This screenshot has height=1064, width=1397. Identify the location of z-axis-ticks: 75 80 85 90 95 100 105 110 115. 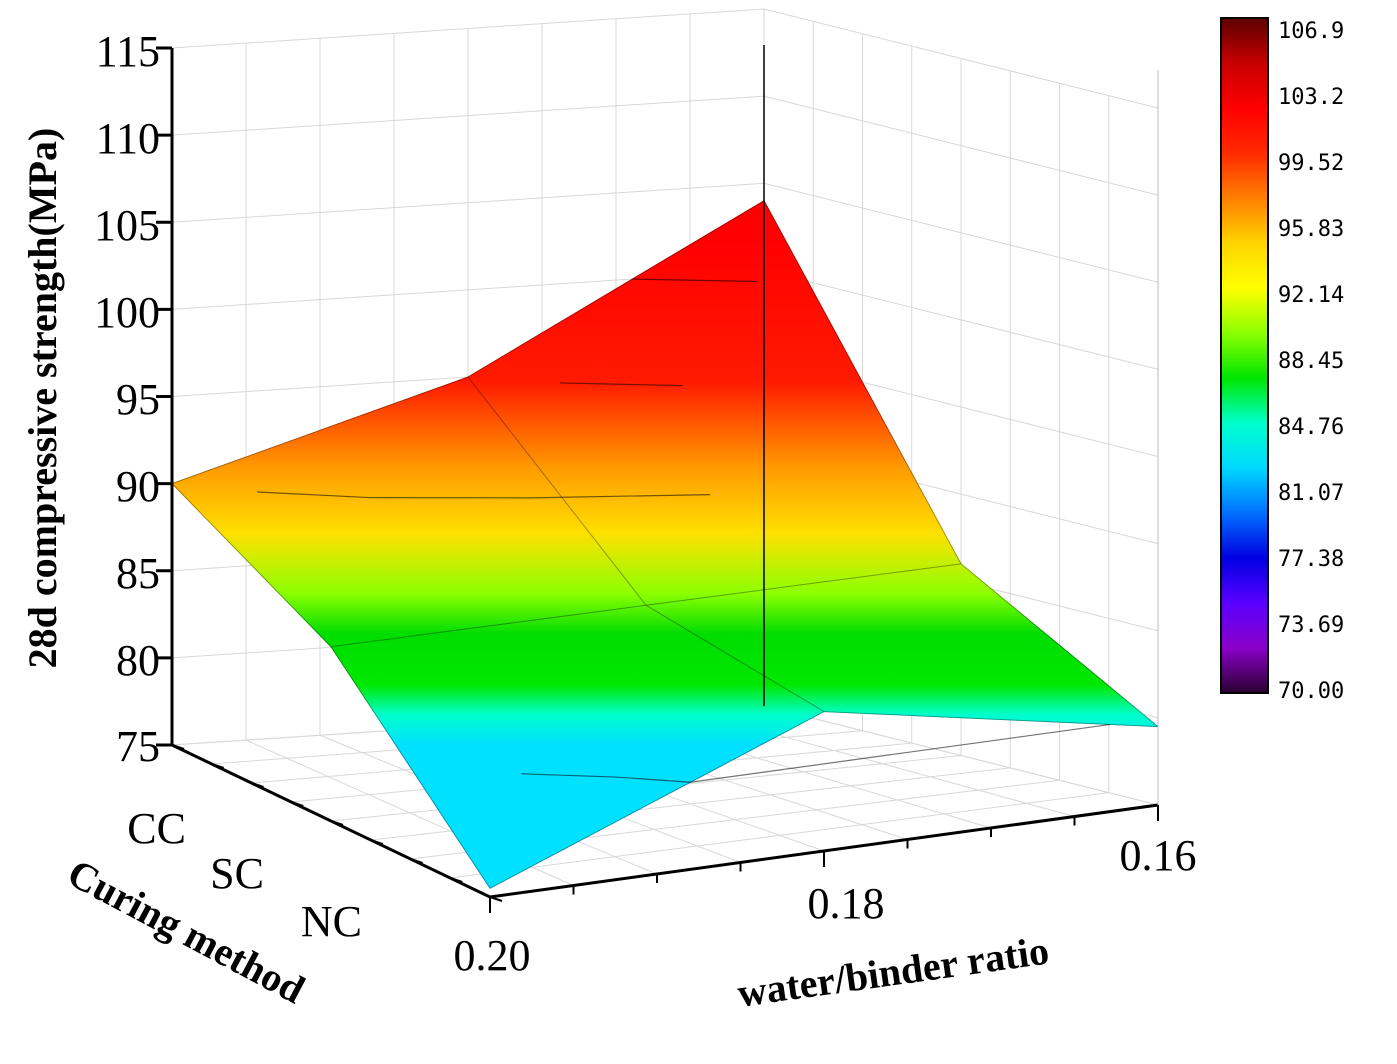
(127, 399).